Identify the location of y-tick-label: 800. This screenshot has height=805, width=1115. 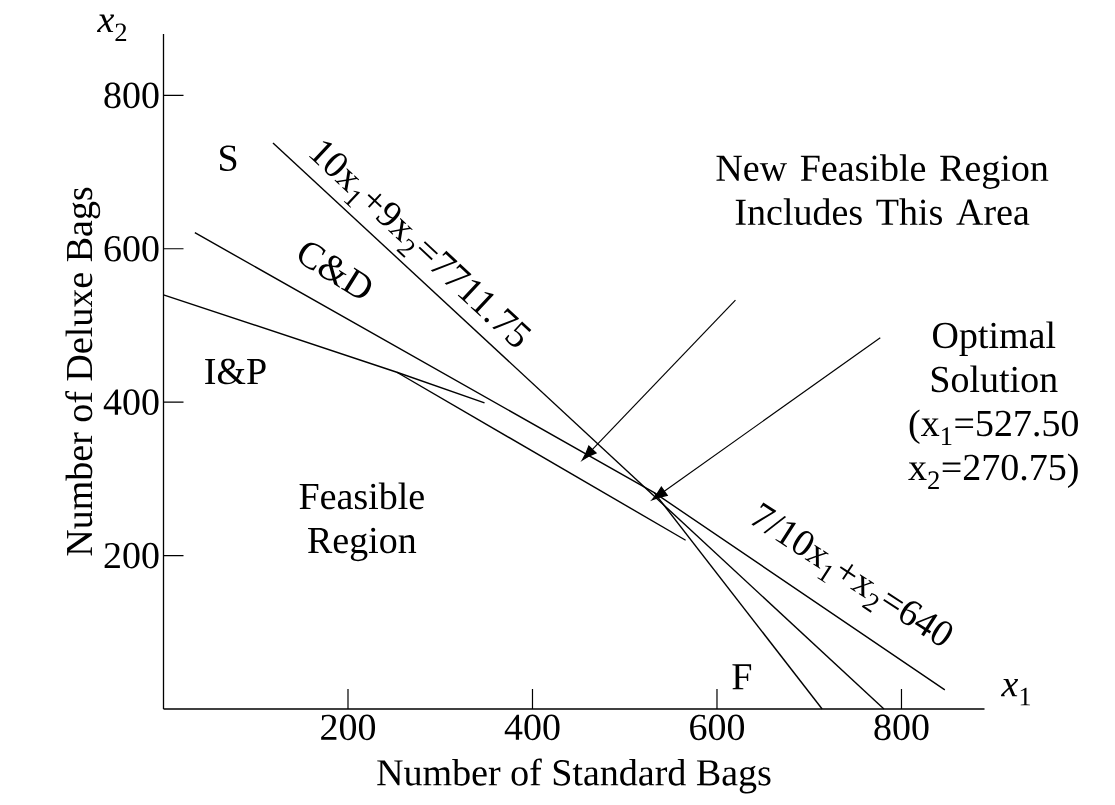
(131, 95).